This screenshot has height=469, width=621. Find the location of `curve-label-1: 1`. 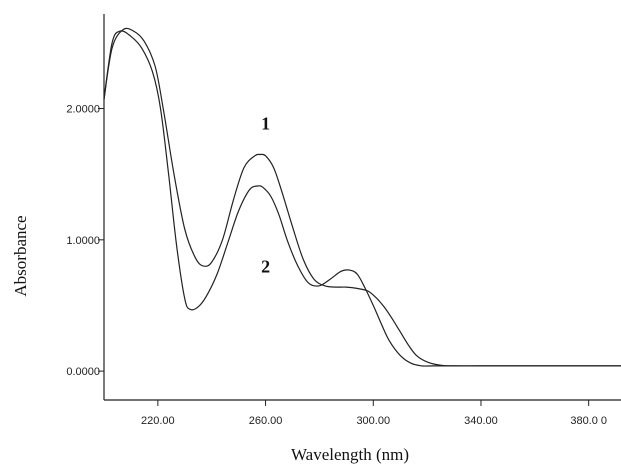

curve-label-1: 1 is located at coordinates (265, 124).